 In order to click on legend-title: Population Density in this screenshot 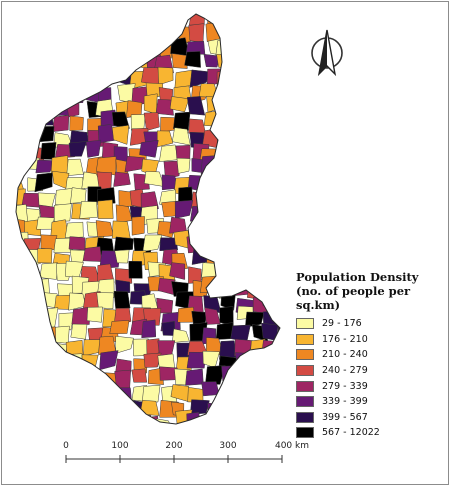, I will do `click(357, 277)`.